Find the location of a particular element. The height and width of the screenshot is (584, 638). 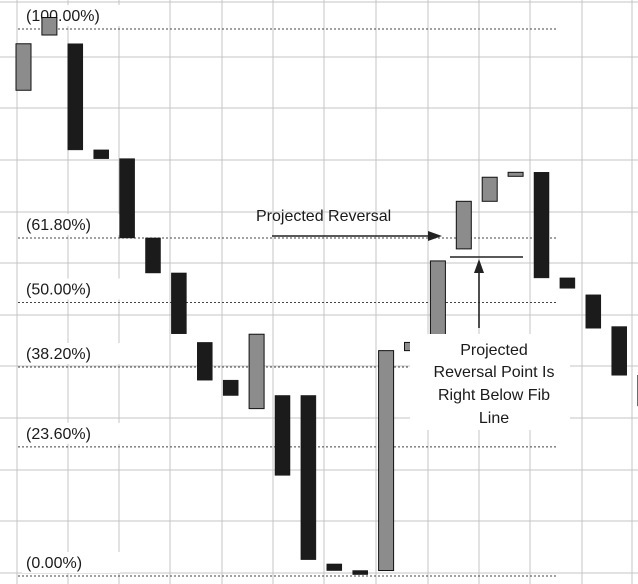

fib-level-label: (100.00%) is located at coordinates (63, 16).